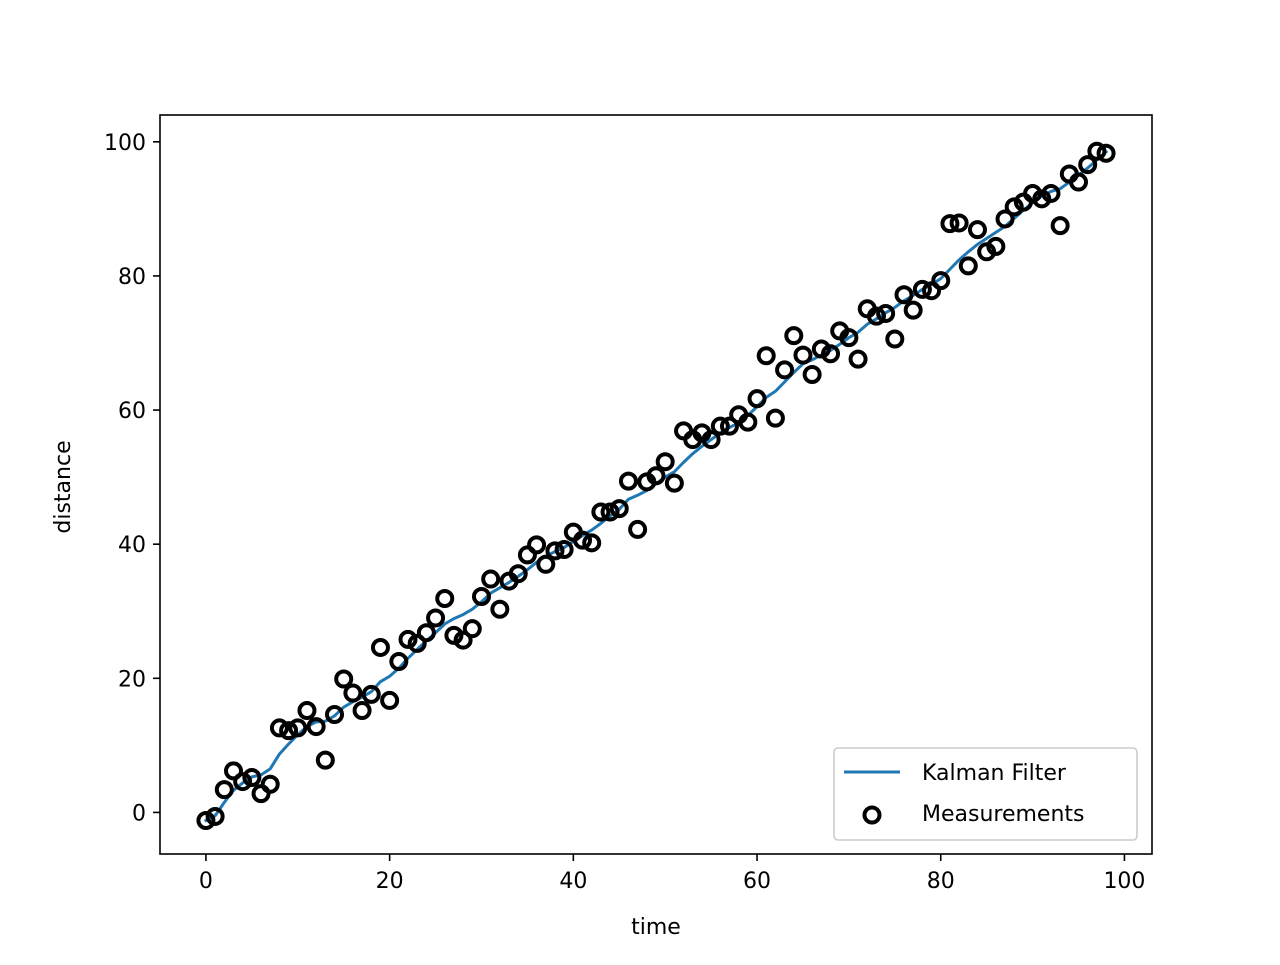 The image size is (1280, 965). What do you see at coordinates (672, 874) in the screenshot?
I see `x-axis: 0 20 40 60 80 100` at bounding box center [672, 874].